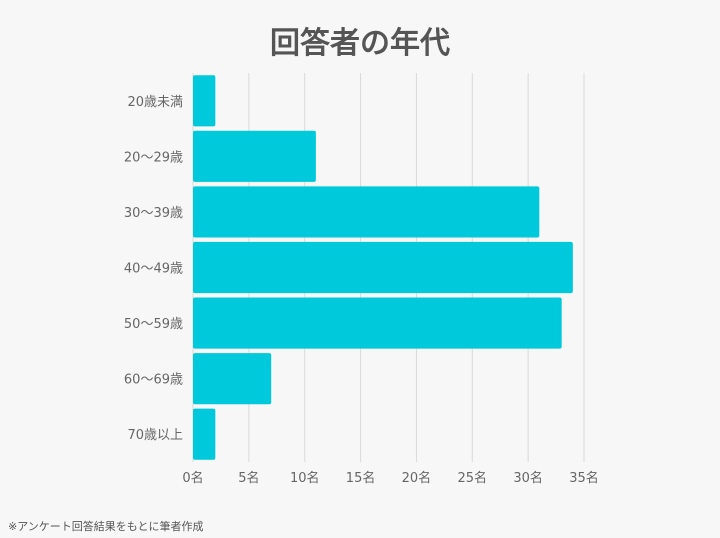  Describe the element at coordinates (390, 478) in the screenshot. I see `x-tick-labels: 0名 5名 10名 15名 20名 25名 30名 35名` at that location.